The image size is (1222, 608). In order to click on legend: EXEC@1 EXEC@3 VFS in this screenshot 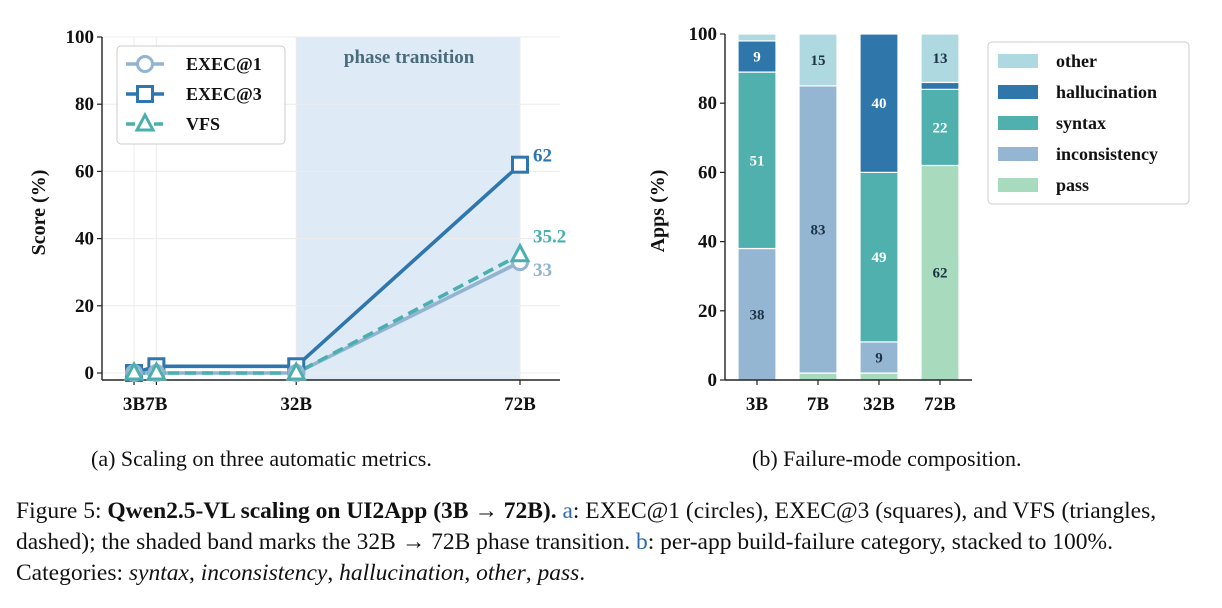, I will do `click(201, 95)`.